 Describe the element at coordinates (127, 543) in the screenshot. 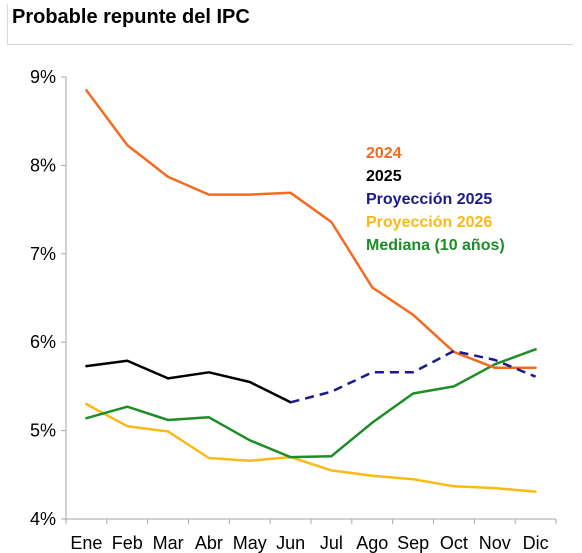

I see `x-tick-label: Feb` at that location.